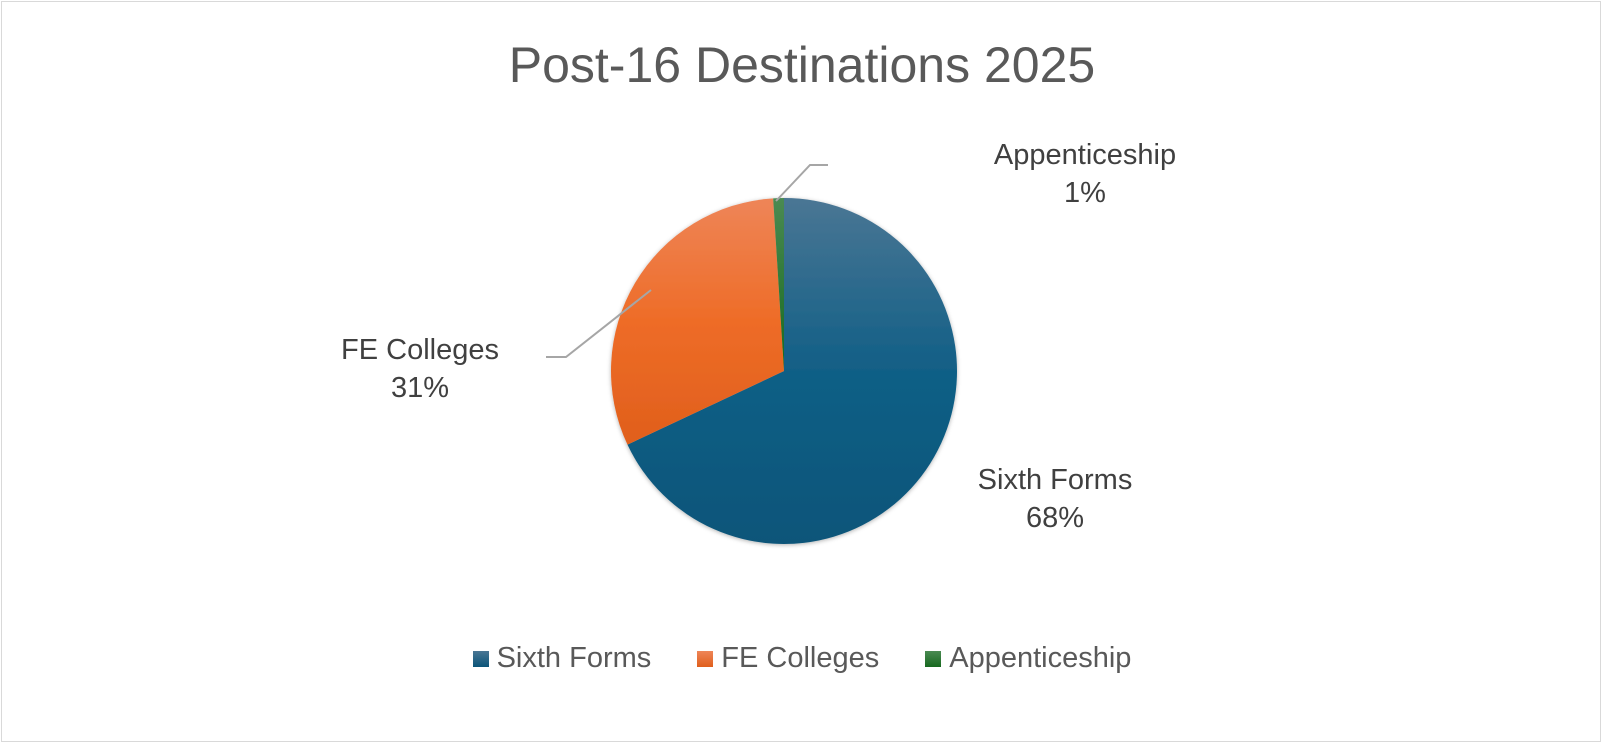  Describe the element at coordinates (792, 371) in the screenshot. I see `pie-slice-sixth-forms` at that location.